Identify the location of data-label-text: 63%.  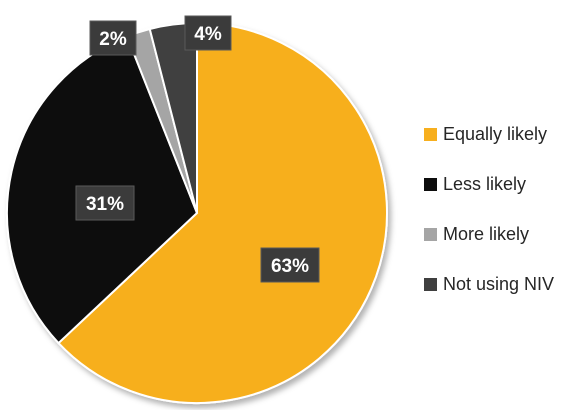
(290, 266).